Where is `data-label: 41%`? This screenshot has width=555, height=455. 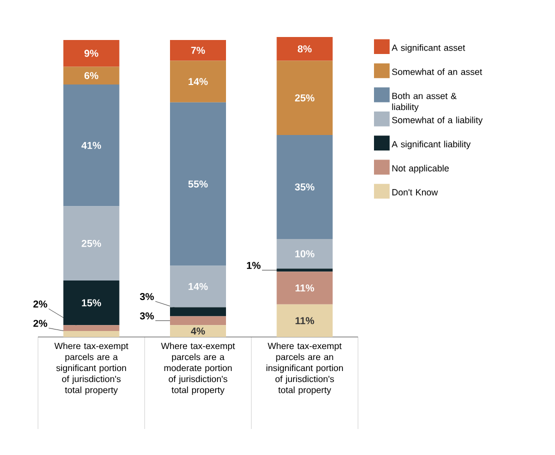
data-label: 41% is located at coordinates (91, 145).